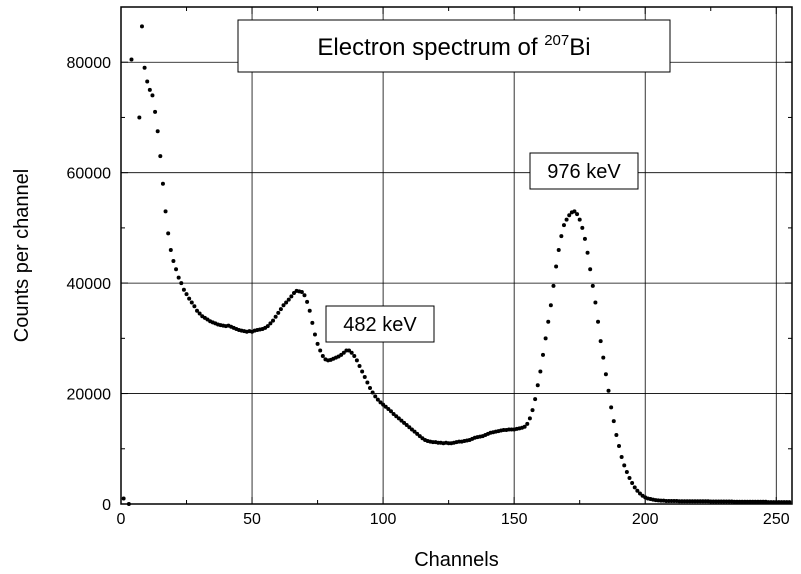  What do you see at coordinates (89, 174) in the screenshot?
I see `y-tick-label: 60000` at bounding box center [89, 174].